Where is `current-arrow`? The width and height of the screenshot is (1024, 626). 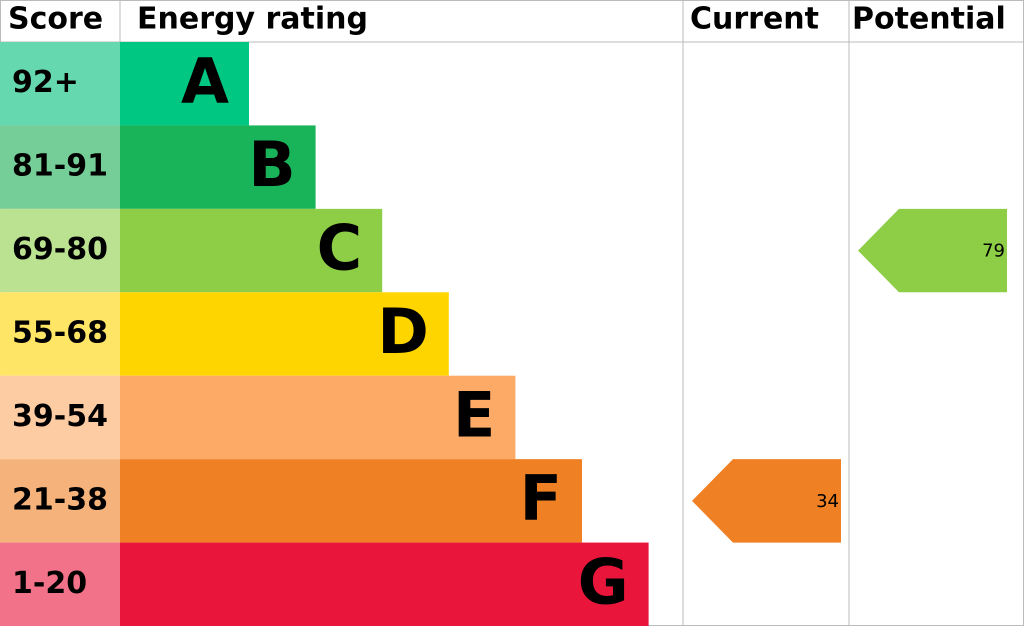
current-arrow is located at coordinates (766, 501).